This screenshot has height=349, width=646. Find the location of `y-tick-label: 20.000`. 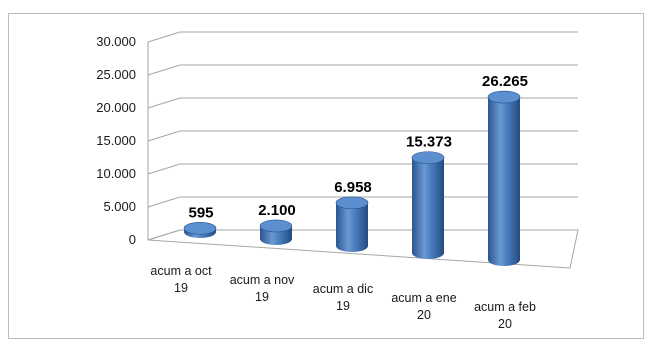

y-tick-label: 20.000 is located at coordinates (116, 107).